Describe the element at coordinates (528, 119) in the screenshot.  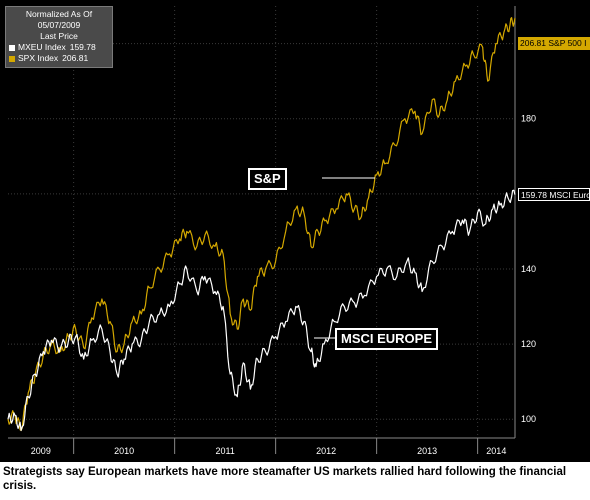
I see `y-tick-label-180: 180` at that location.